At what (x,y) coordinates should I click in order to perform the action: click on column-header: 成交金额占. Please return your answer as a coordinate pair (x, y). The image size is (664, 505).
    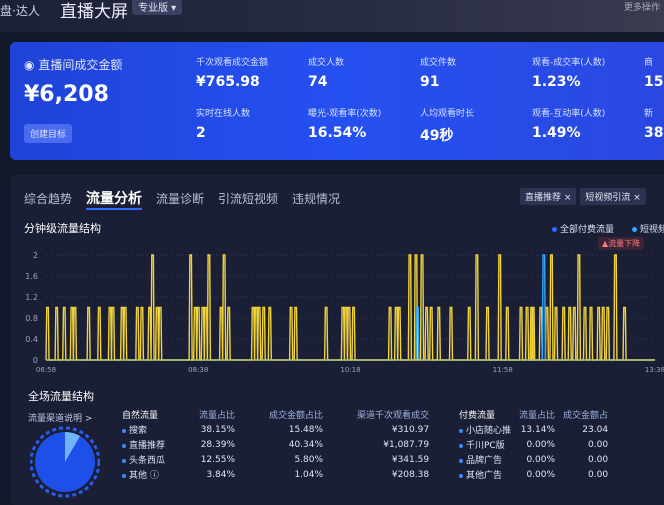
    Looking at the image, I should click on (586, 416).